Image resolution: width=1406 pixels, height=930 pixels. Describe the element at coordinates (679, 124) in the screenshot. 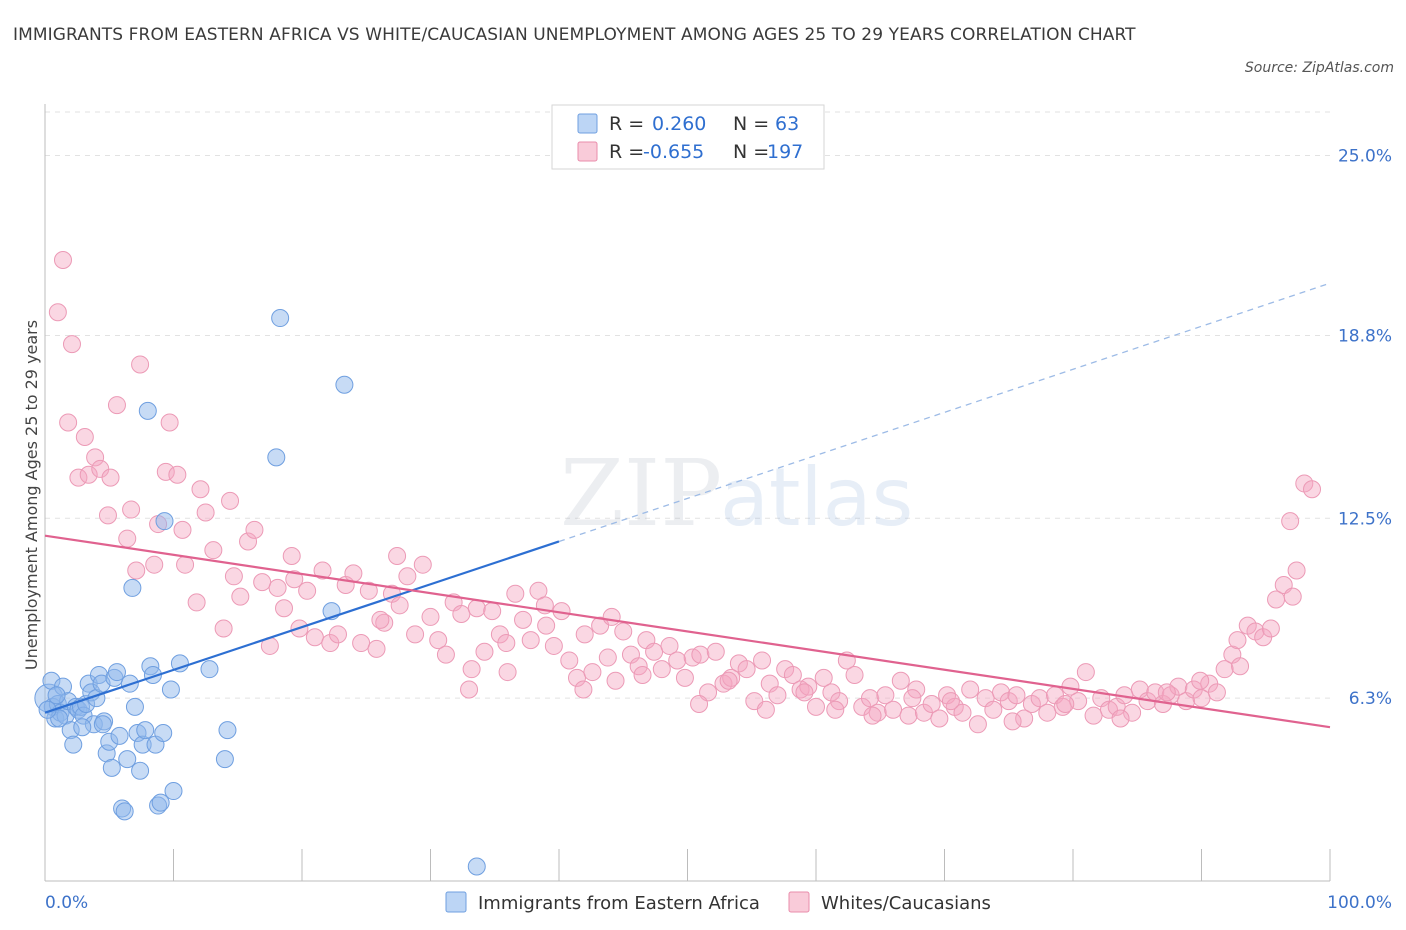

I see `legend-r-value-1: 0.260` at that location.